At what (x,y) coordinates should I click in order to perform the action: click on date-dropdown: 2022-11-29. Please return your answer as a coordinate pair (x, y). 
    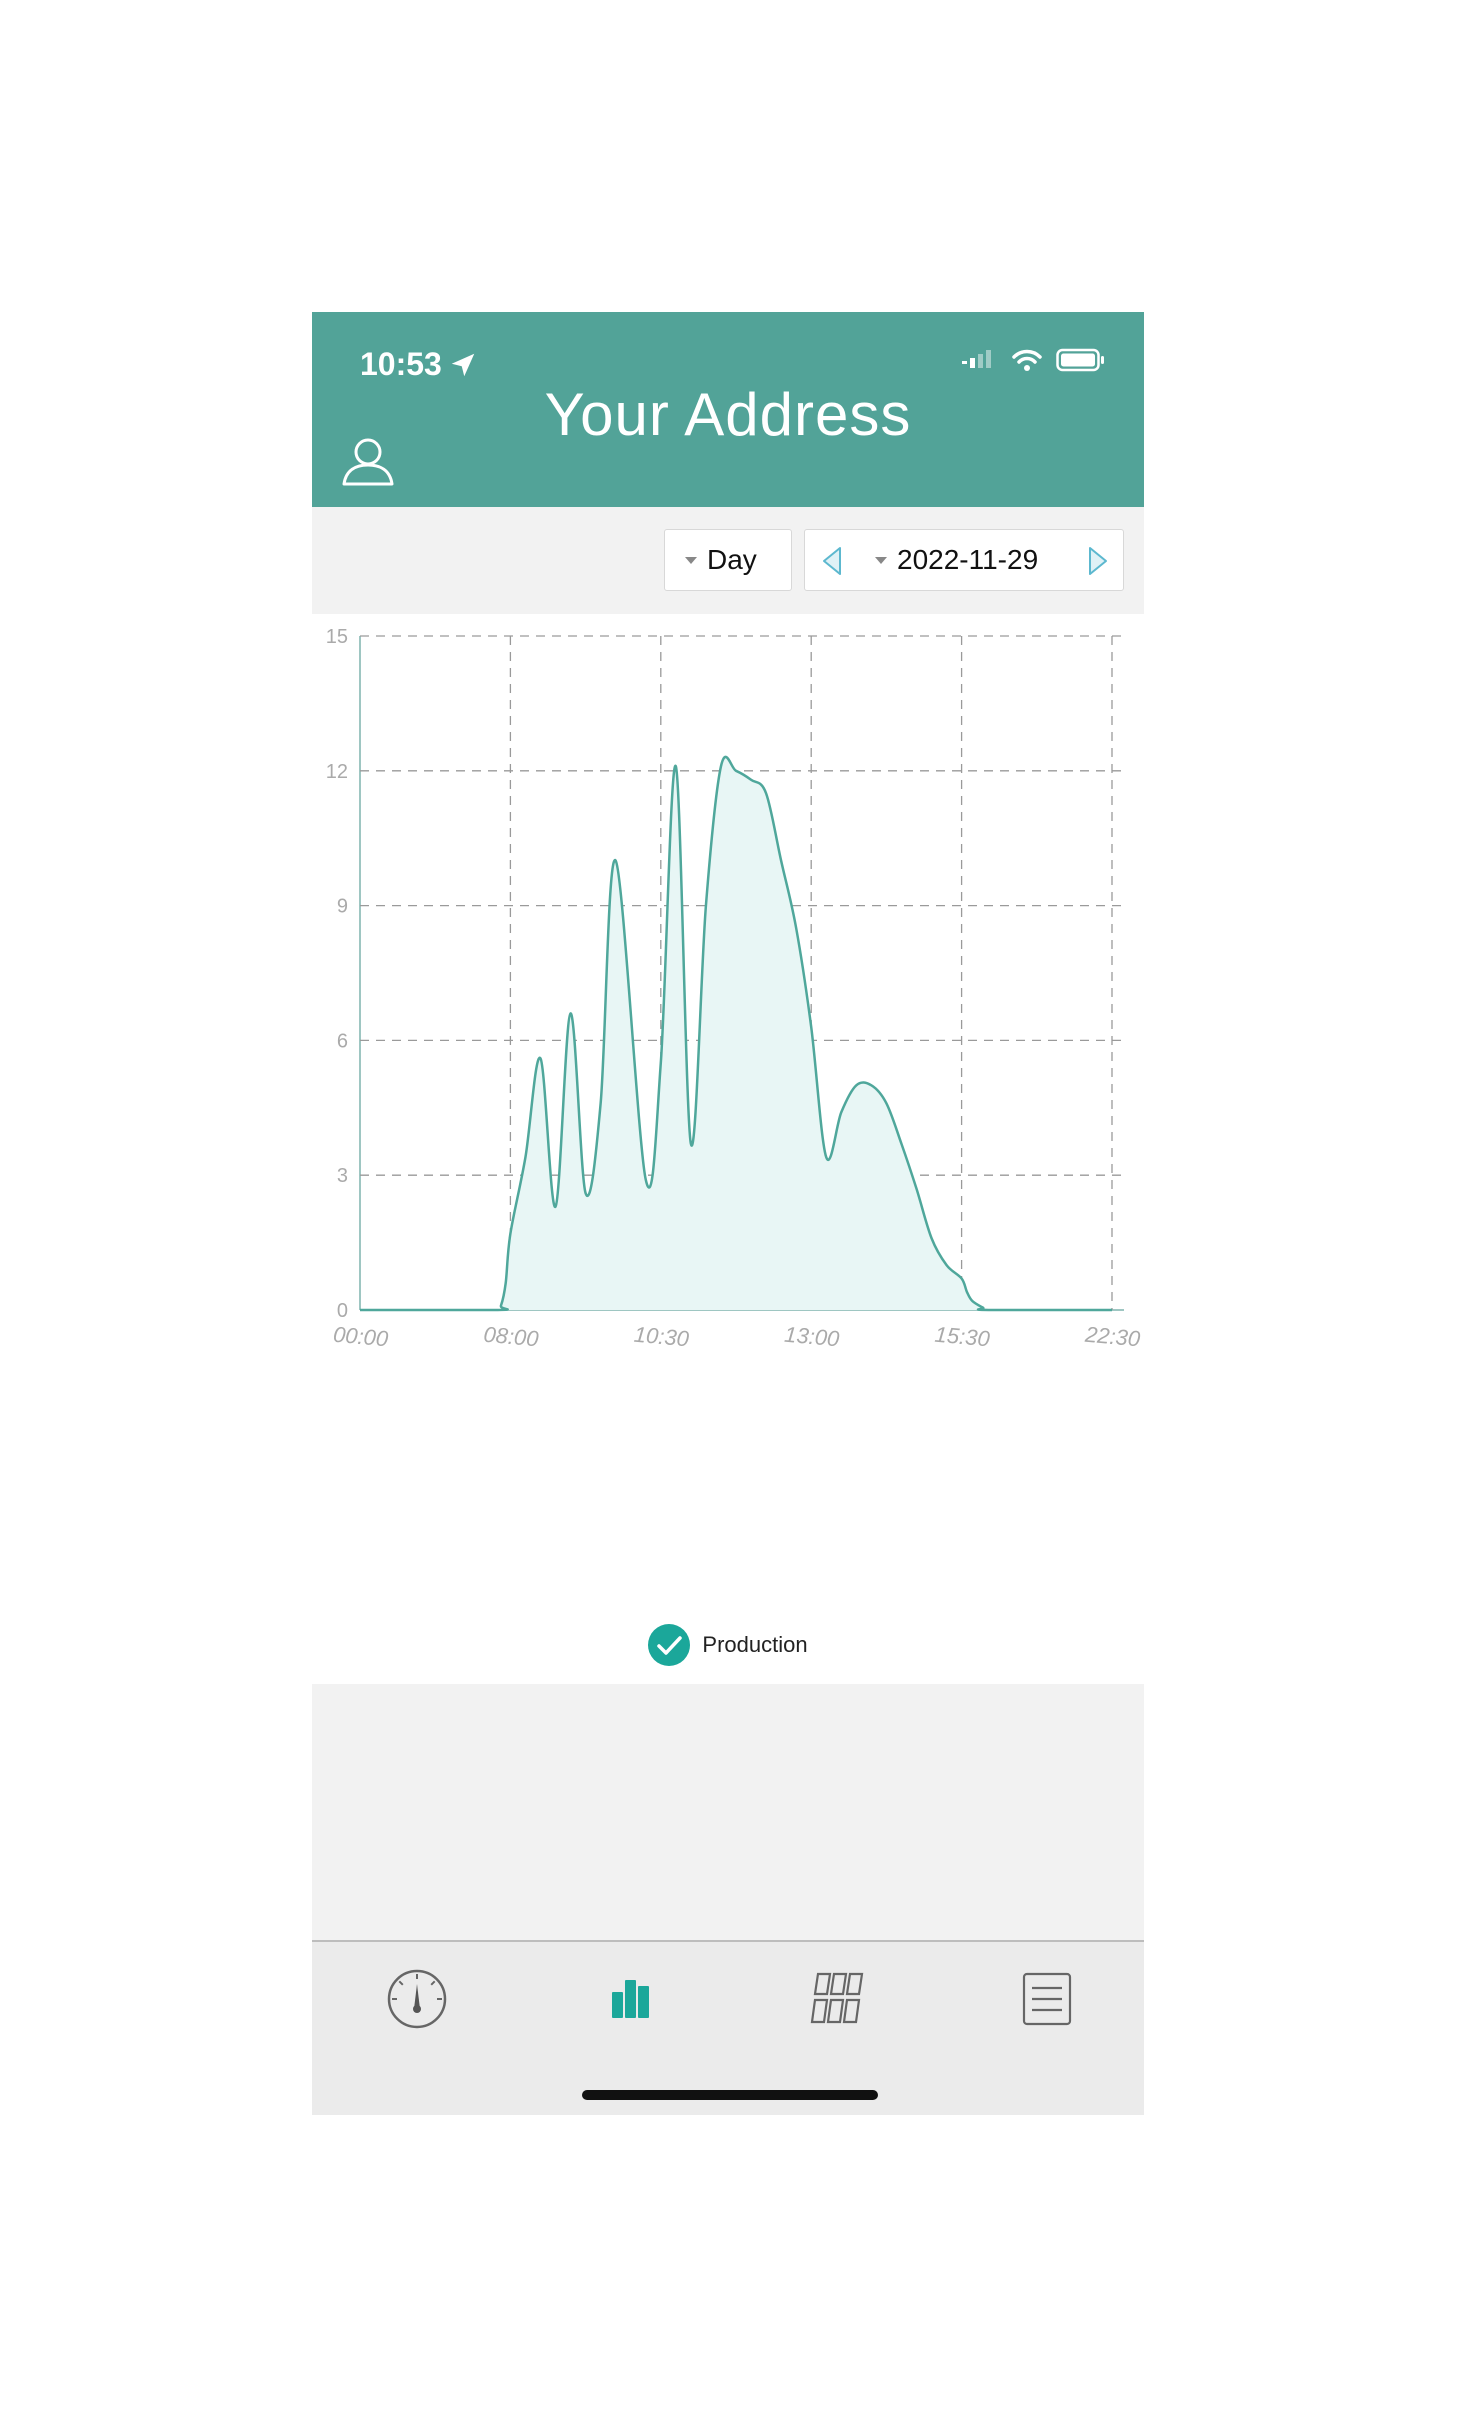
    Looking at the image, I should click on (956, 560).